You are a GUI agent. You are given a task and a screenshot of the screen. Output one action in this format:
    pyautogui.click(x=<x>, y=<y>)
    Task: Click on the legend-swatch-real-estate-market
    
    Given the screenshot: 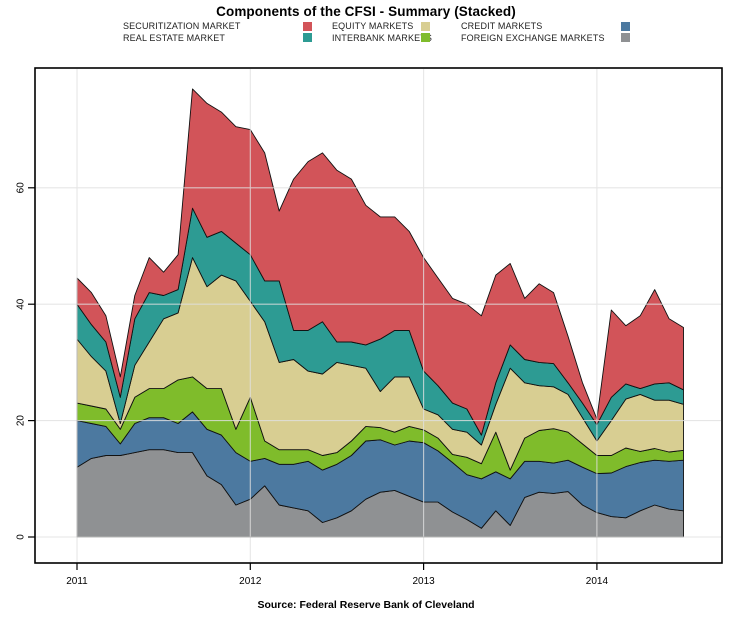 What is the action you would take?
    pyautogui.click(x=307, y=37)
    